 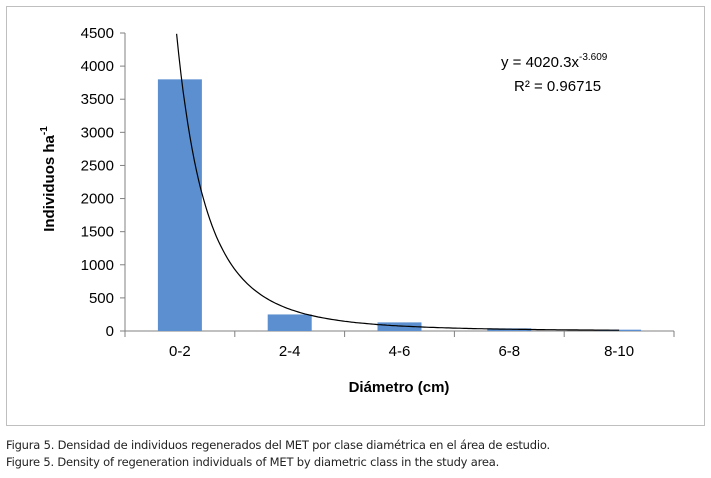 What do you see at coordinates (557, 86) in the screenshot?
I see `trendline-r2: R² = 0.96715` at bounding box center [557, 86].